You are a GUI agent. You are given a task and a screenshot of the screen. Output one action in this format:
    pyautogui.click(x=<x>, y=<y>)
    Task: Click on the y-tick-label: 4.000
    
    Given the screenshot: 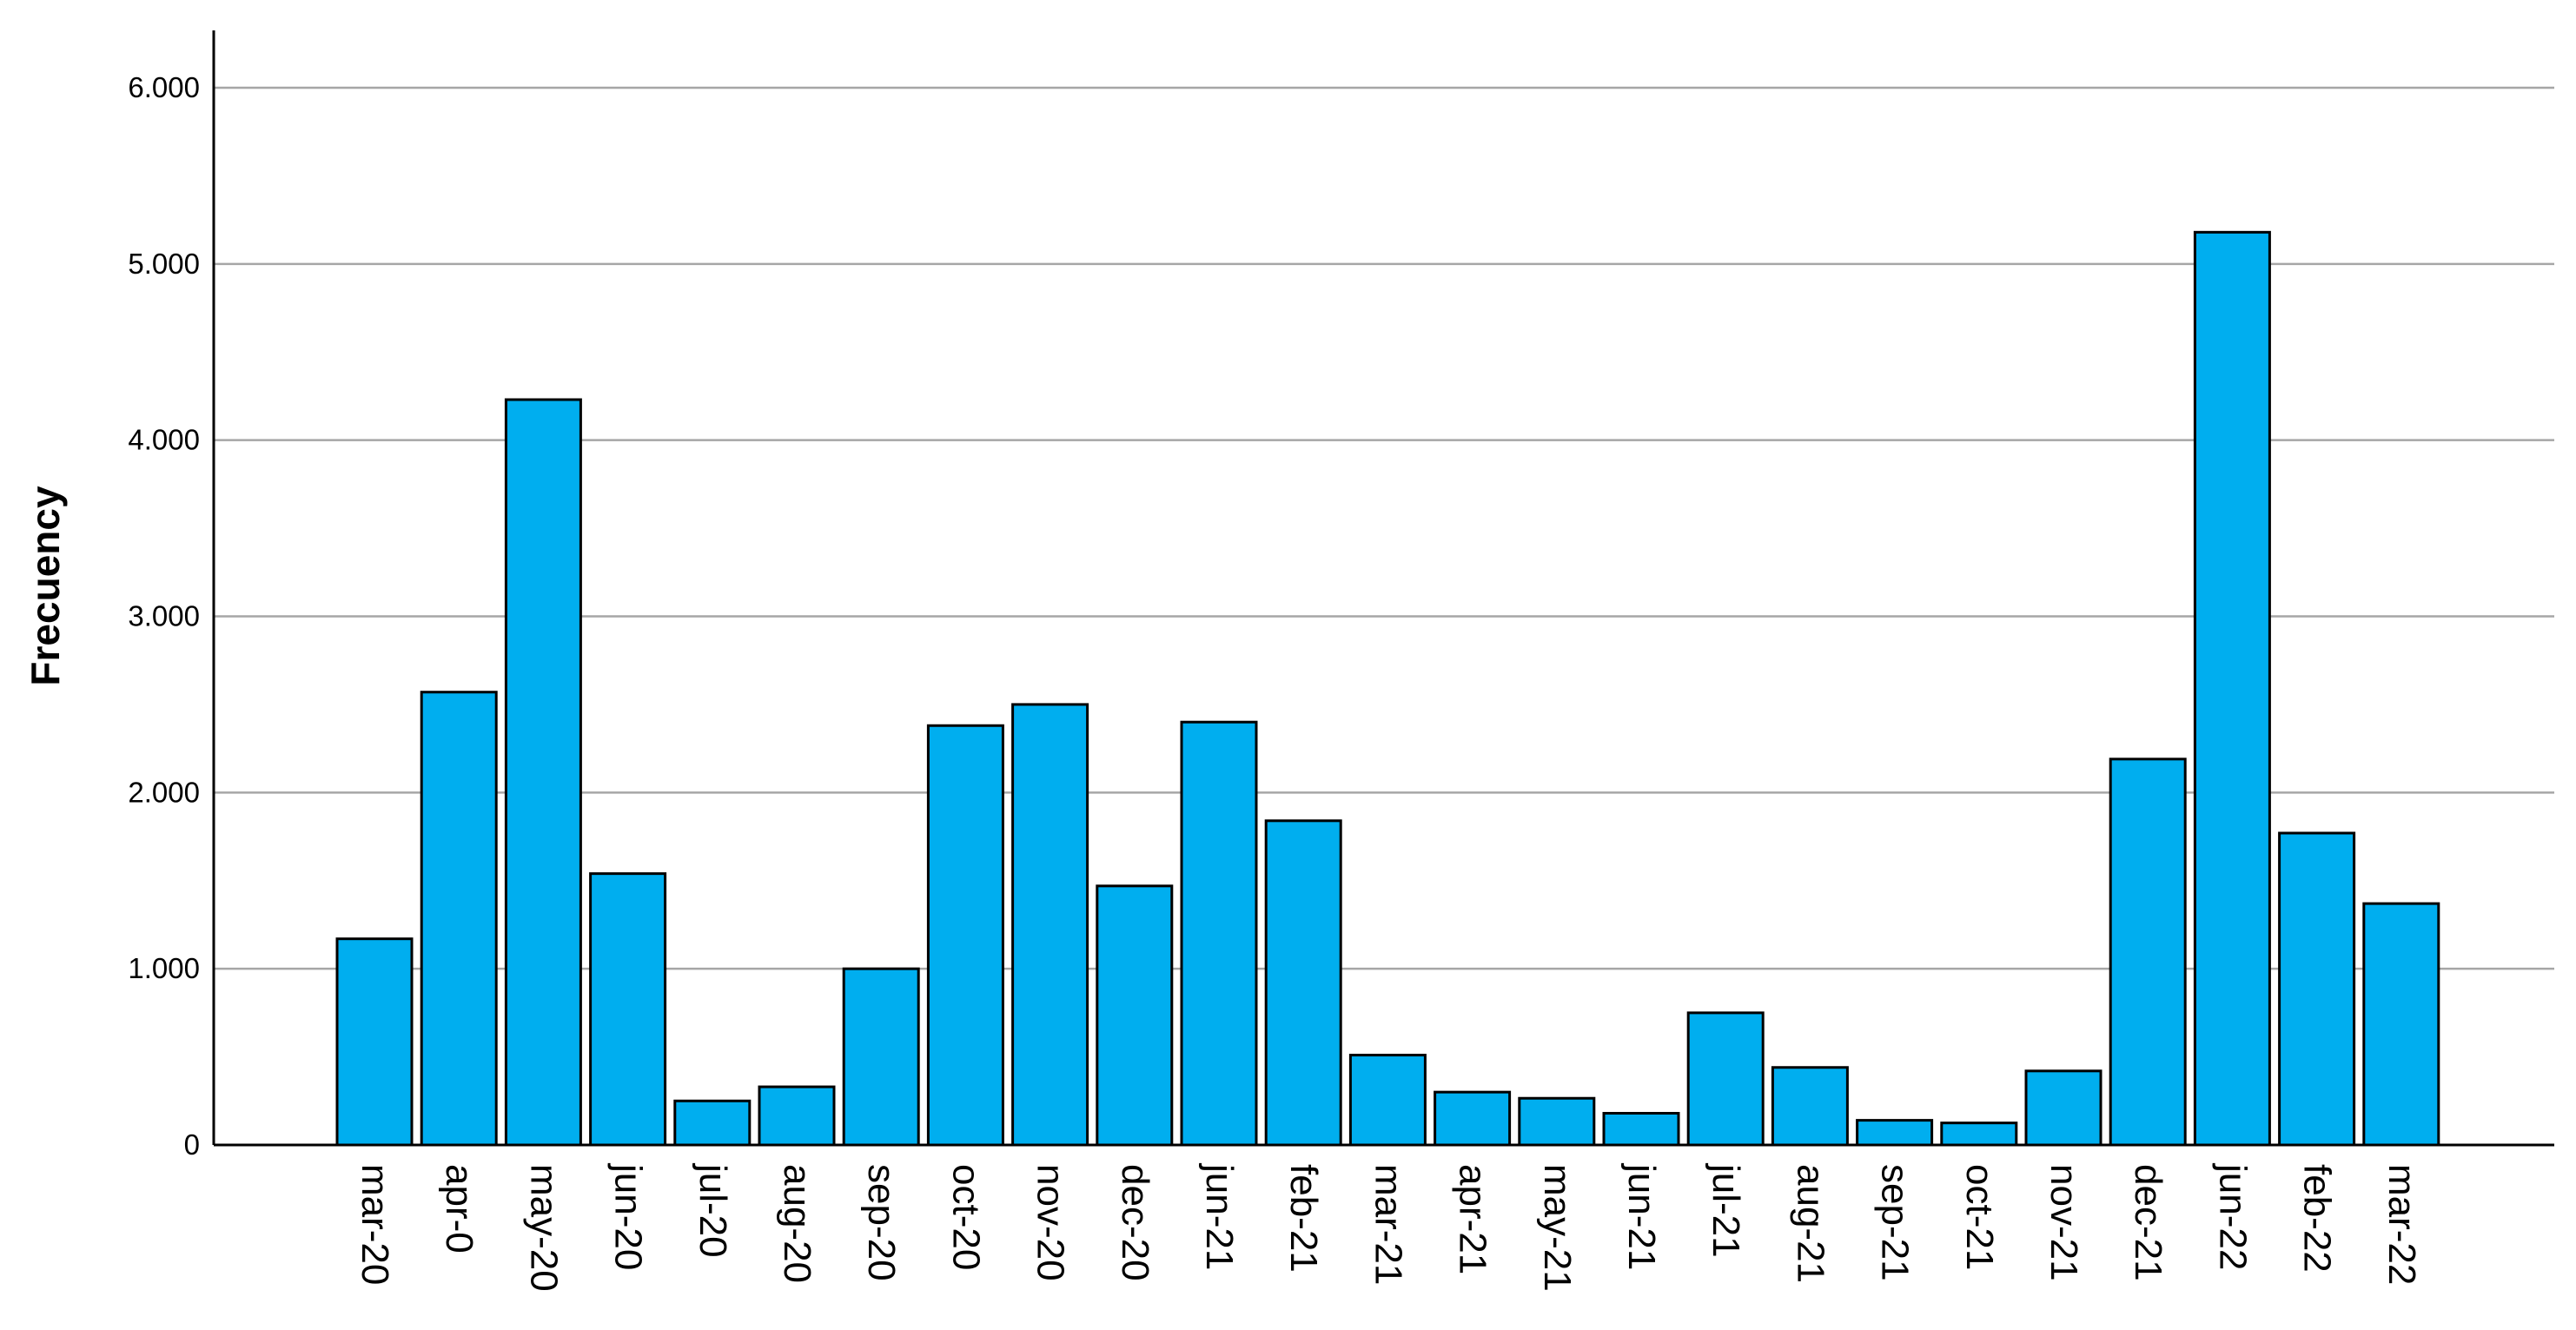 What is the action you would take?
    pyautogui.click(x=164, y=440)
    